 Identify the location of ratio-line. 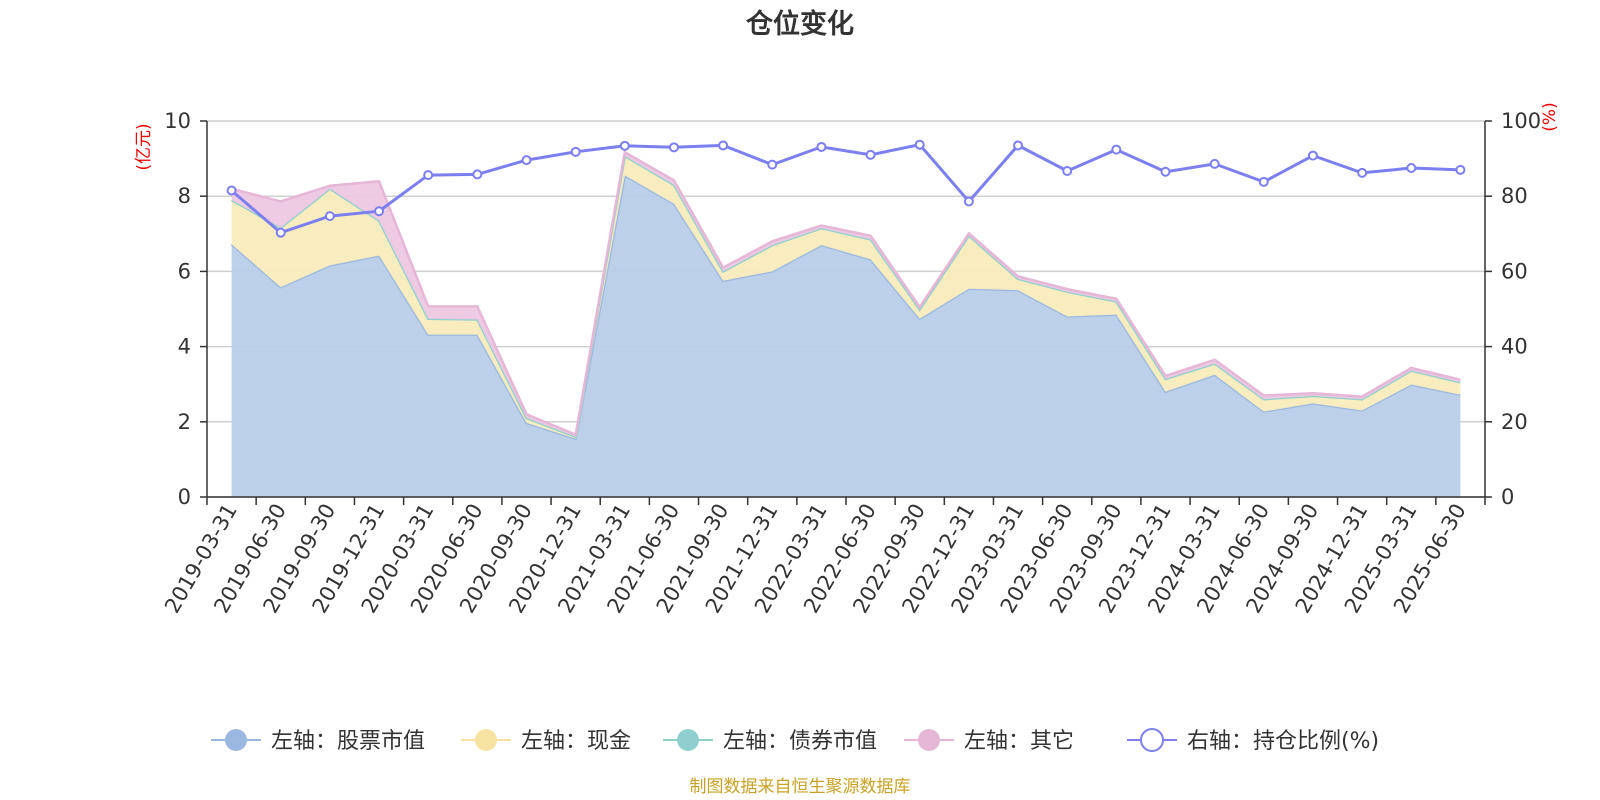
(846, 188).